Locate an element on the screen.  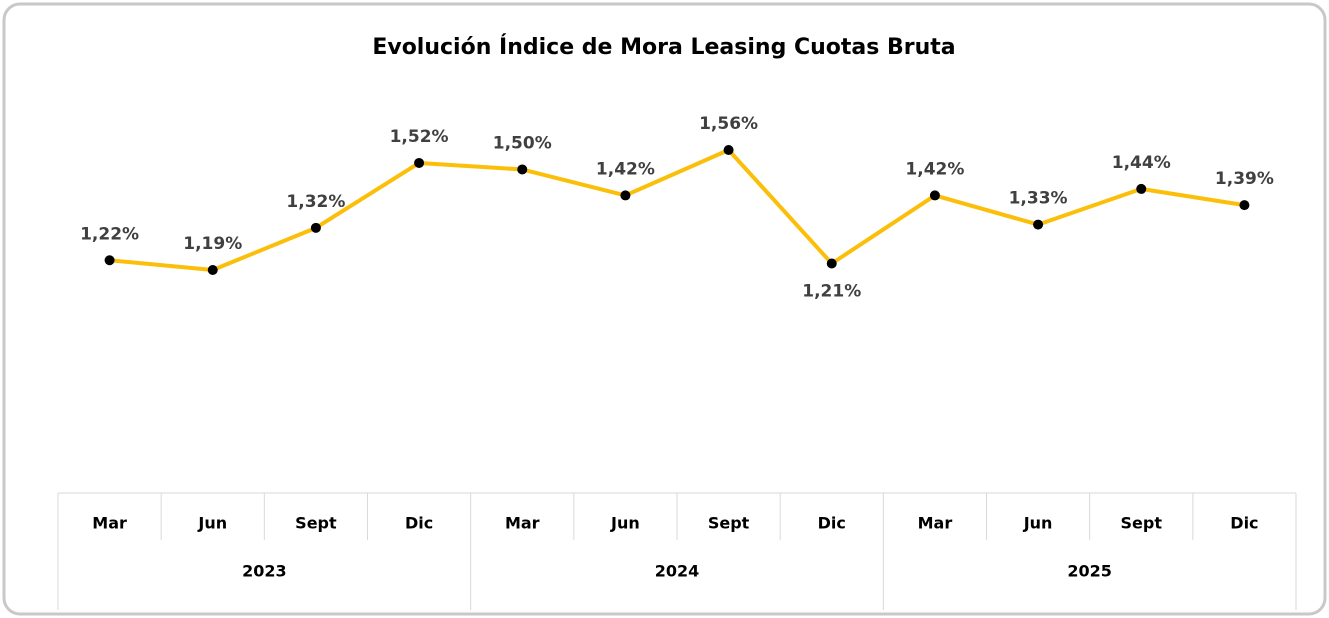
data-label: 1,50% is located at coordinates (522, 143).